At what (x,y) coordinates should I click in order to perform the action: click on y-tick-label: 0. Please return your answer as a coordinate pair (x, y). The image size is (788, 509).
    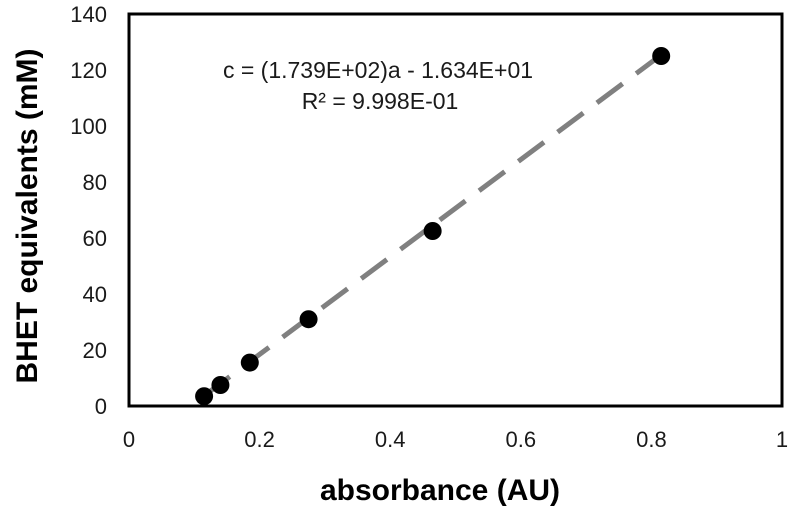
    Looking at the image, I should click on (101, 406).